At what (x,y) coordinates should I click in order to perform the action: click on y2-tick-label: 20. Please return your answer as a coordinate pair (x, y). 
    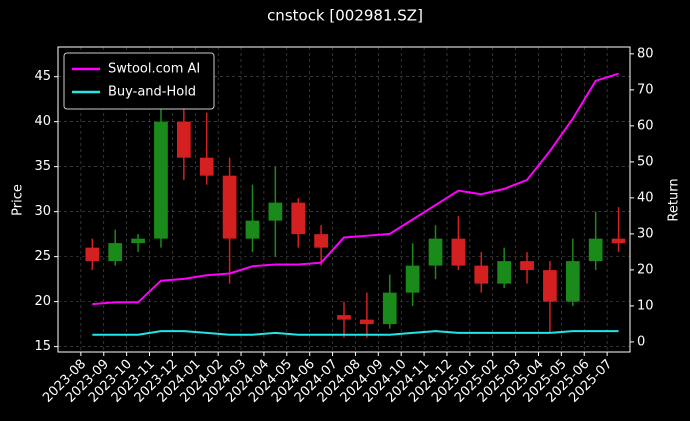
    Looking at the image, I should click on (645, 269).